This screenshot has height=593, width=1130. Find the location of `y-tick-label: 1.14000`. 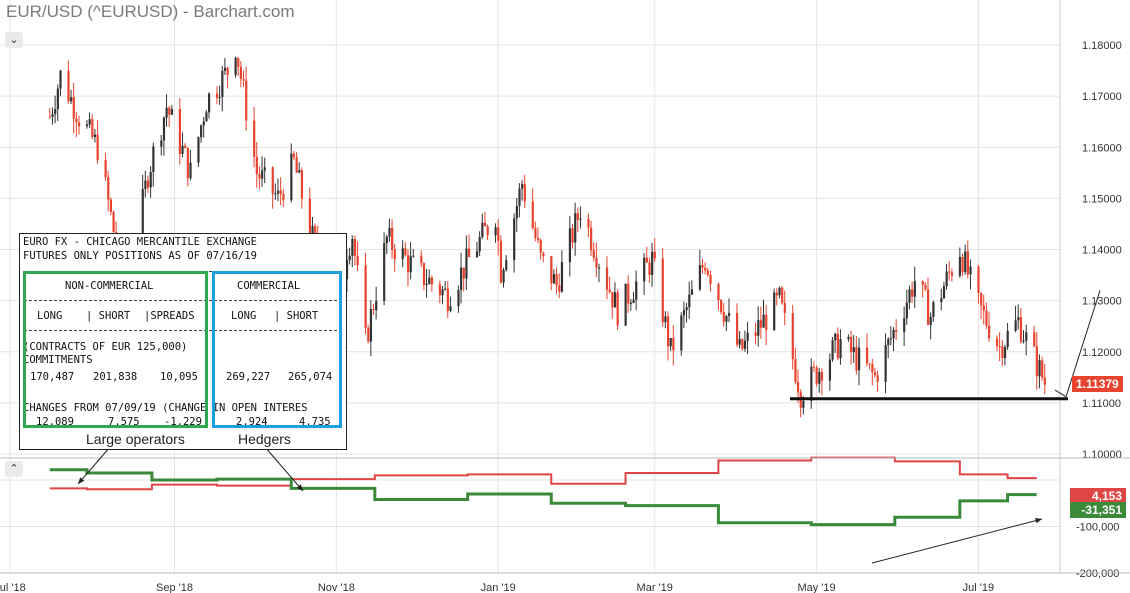

y-tick-label: 1.14000 is located at coordinates (1102, 251).